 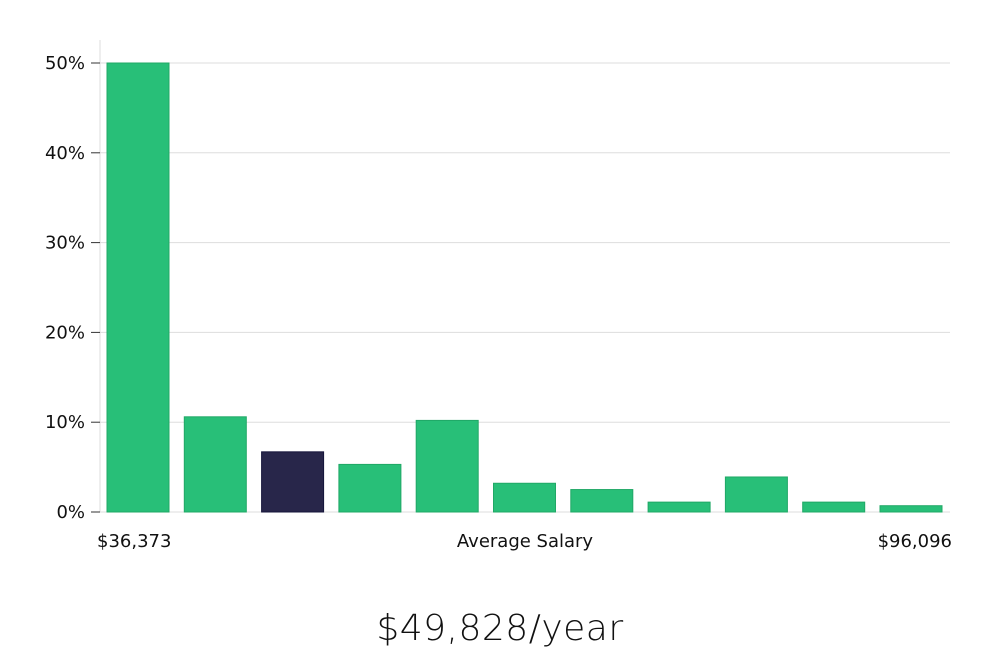 I want to click on y-tick-label: 40%, so click(x=65, y=153).